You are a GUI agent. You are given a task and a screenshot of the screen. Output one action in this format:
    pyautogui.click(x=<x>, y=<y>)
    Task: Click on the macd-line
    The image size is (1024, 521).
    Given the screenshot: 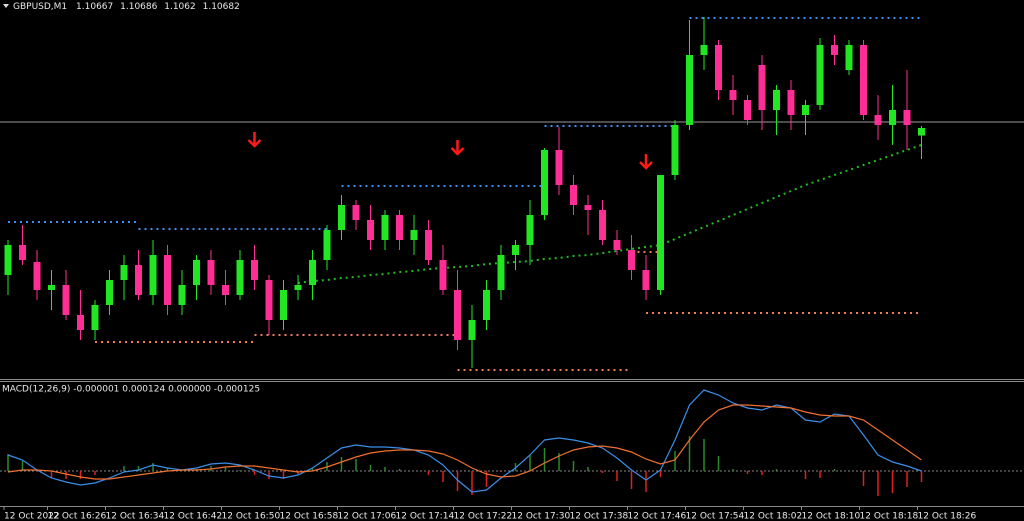 What is the action you would take?
    pyautogui.click(x=464, y=442)
    